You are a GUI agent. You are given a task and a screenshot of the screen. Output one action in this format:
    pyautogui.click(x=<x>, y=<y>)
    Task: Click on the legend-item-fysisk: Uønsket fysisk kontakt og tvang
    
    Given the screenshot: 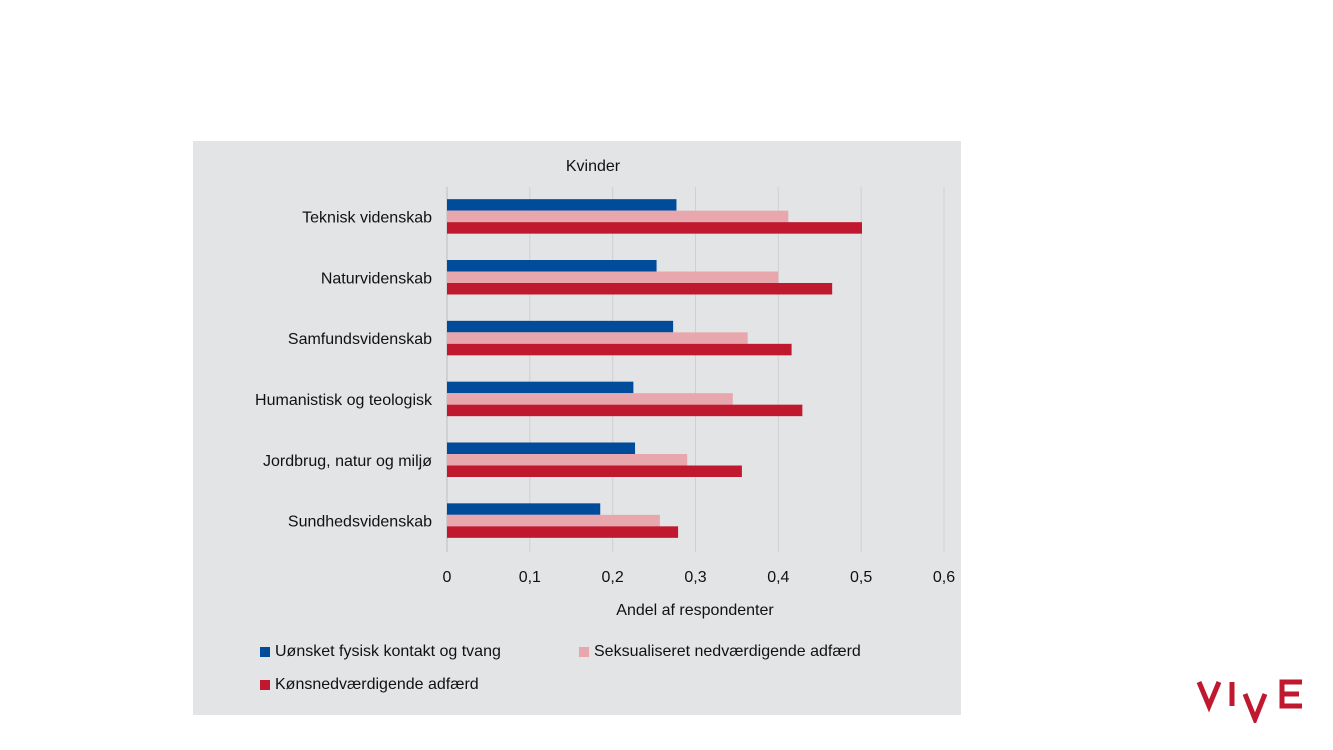 What is the action you would take?
    pyautogui.click(x=380, y=652)
    